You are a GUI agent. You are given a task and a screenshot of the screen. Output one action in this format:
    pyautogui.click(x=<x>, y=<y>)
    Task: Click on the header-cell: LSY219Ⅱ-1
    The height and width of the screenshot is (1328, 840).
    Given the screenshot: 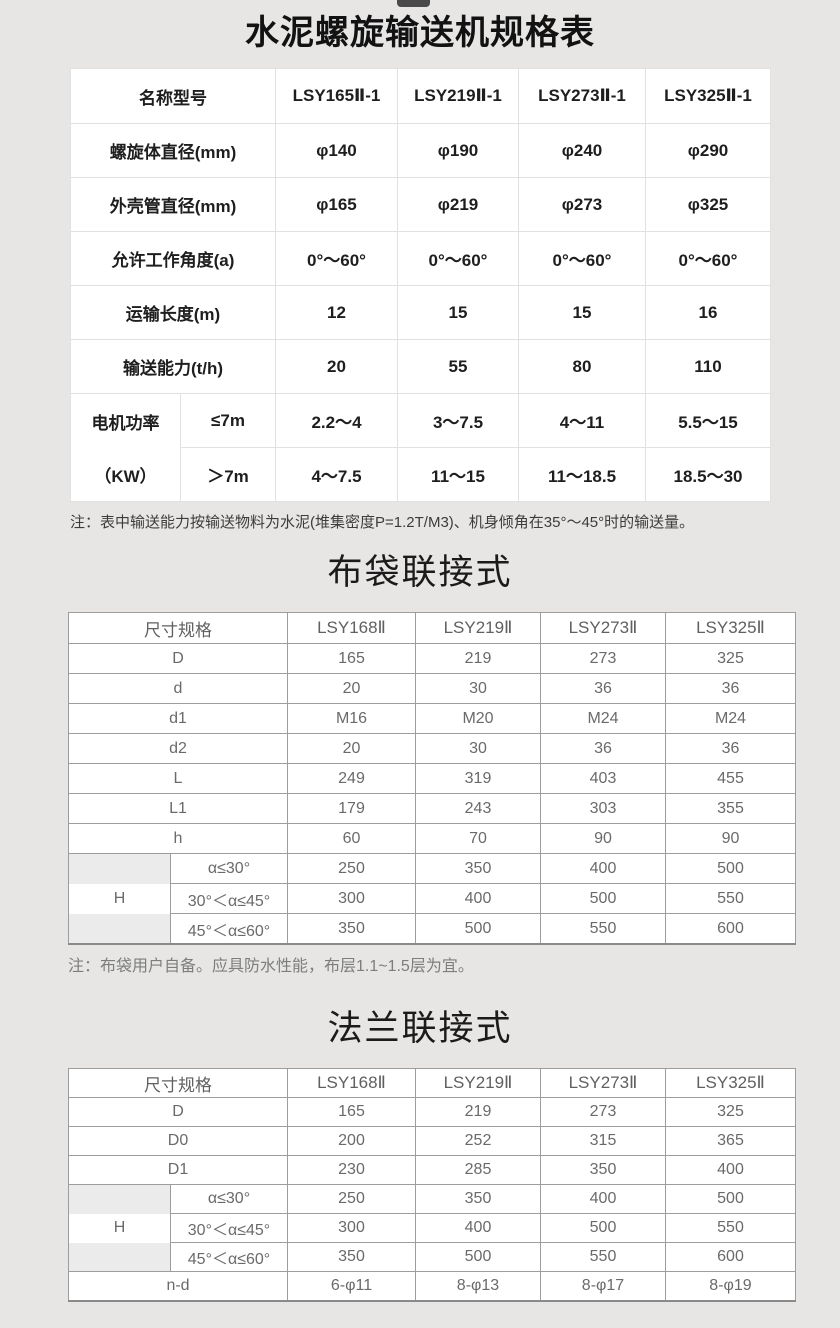 What is the action you would take?
    pyautogui.click(x=458, y=96)
    